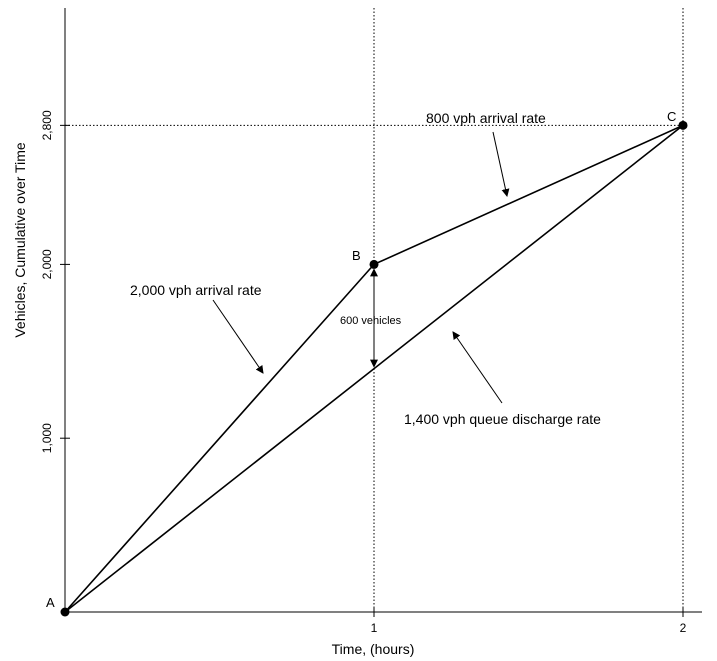 This screenshot has width=717, height=661. Describe the element at coordinates (486, 118) in the screenshot. I see `arrival-rate-2-label: 800 vph arrival rate` at that location.